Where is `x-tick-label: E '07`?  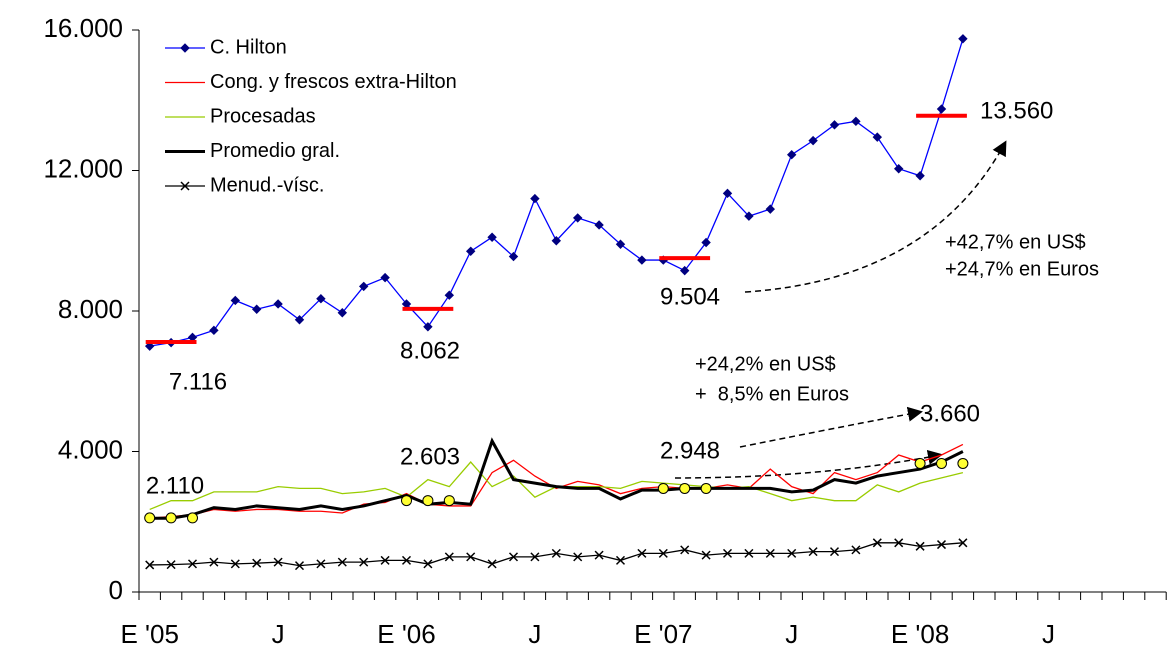 x-tick-label: E '07 is located at coordinates (663, 634).